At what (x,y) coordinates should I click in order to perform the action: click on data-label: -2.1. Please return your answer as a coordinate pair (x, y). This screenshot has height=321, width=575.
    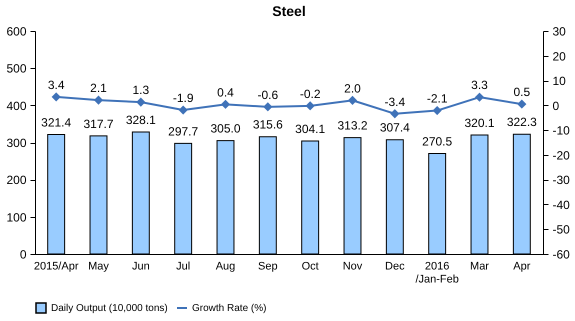
    Looking at the image, I should click on (437, 99).